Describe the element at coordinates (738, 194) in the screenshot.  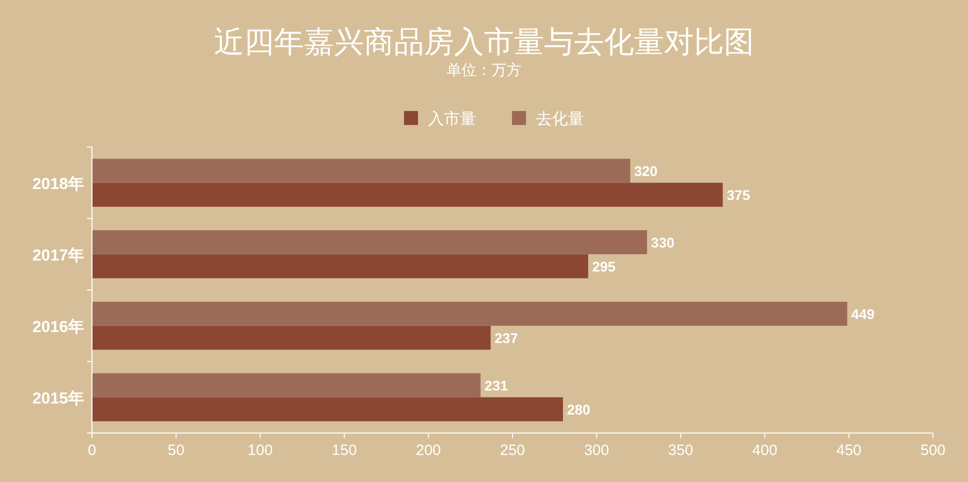
I see `data-label: 375` at that location.